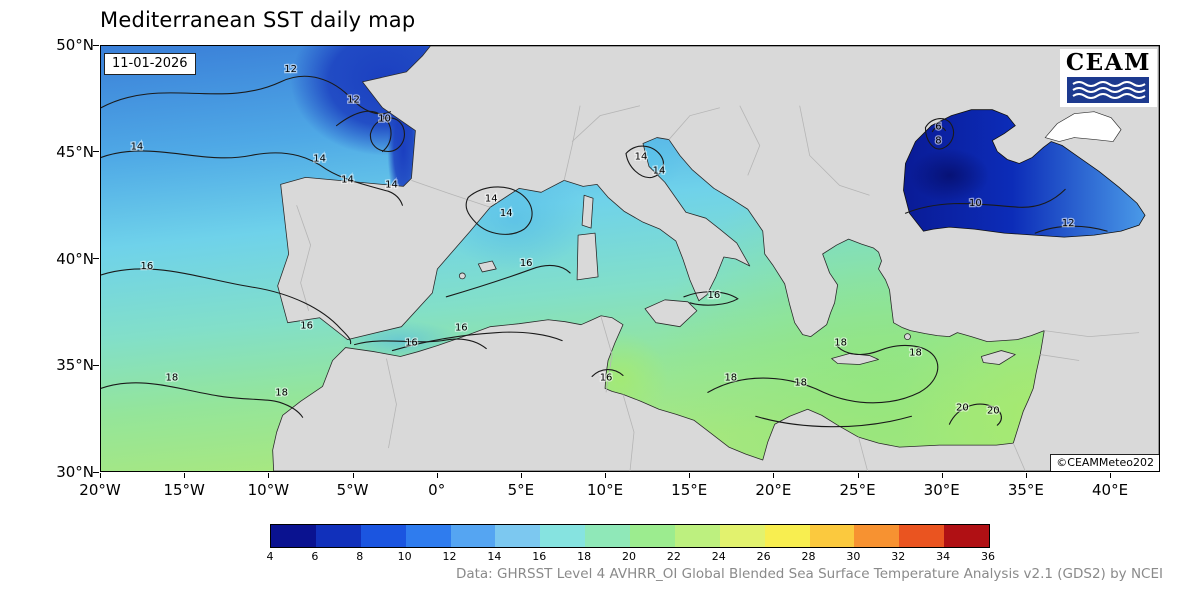  I want to click on colorbar-tick-label: 26, so click(763, 556).